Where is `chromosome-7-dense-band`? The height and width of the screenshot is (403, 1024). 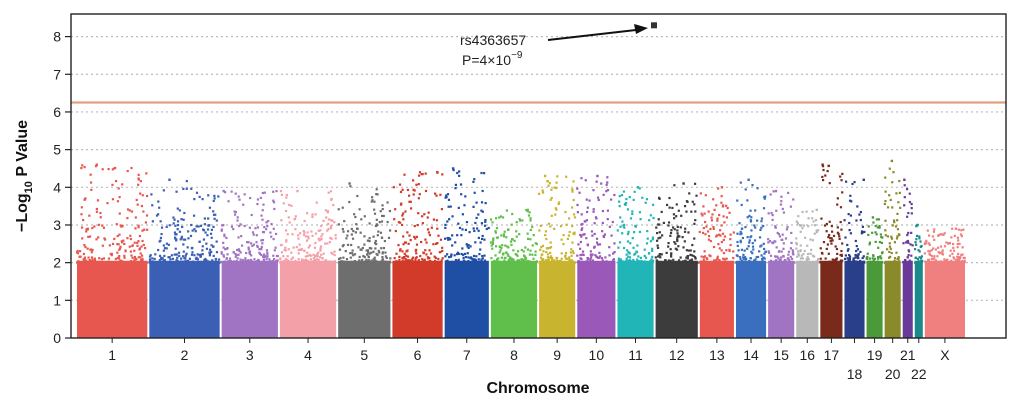
chromosome-7-dense-band is located at coordinates (466, 299).